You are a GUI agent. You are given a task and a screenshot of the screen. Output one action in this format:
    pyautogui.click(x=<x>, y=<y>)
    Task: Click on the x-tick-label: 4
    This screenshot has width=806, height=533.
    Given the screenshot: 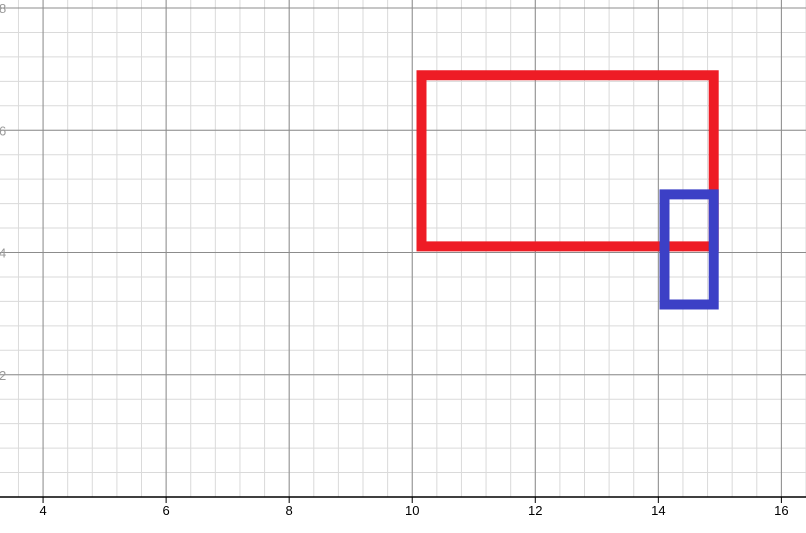 What is the action you would take?
    pyautogui.click(x=42, y=510)
    